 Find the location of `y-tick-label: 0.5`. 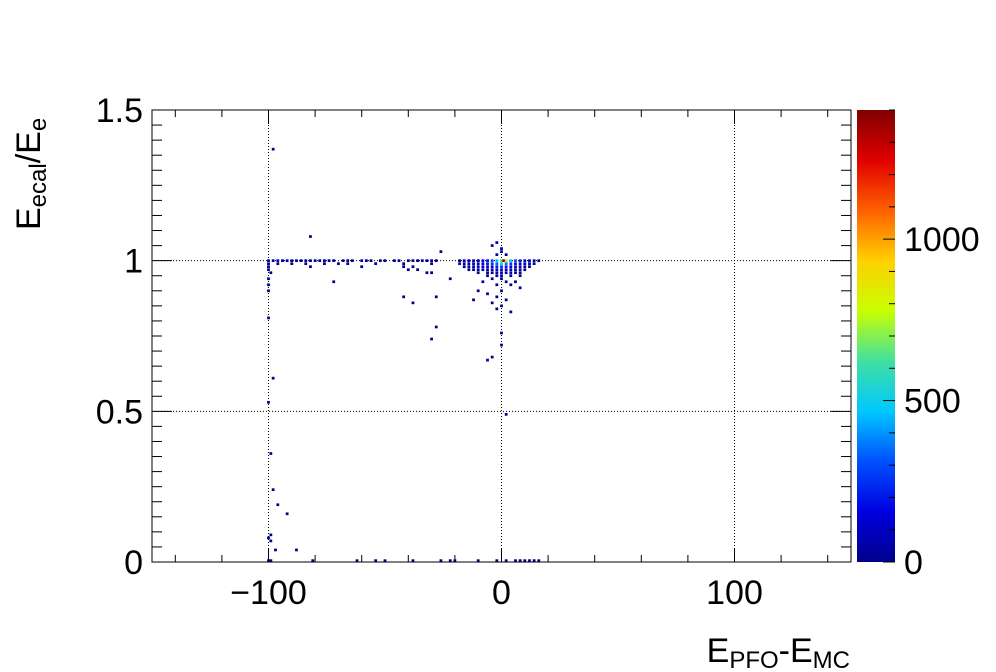

y-tick-label: 0.5 is located at coordinates (119, 412).